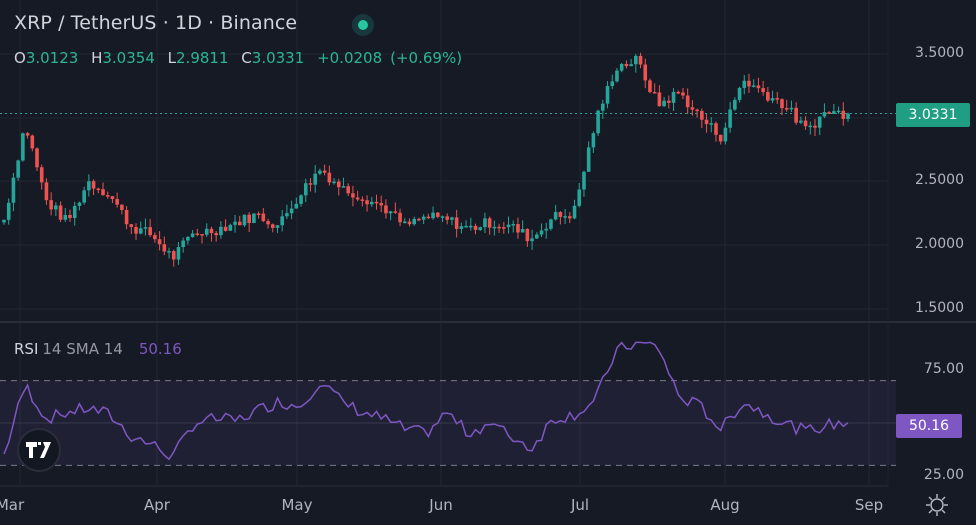  I want to click on symbol-title: XRP / TetherUS · 1D · Binance, so click(156, 23).